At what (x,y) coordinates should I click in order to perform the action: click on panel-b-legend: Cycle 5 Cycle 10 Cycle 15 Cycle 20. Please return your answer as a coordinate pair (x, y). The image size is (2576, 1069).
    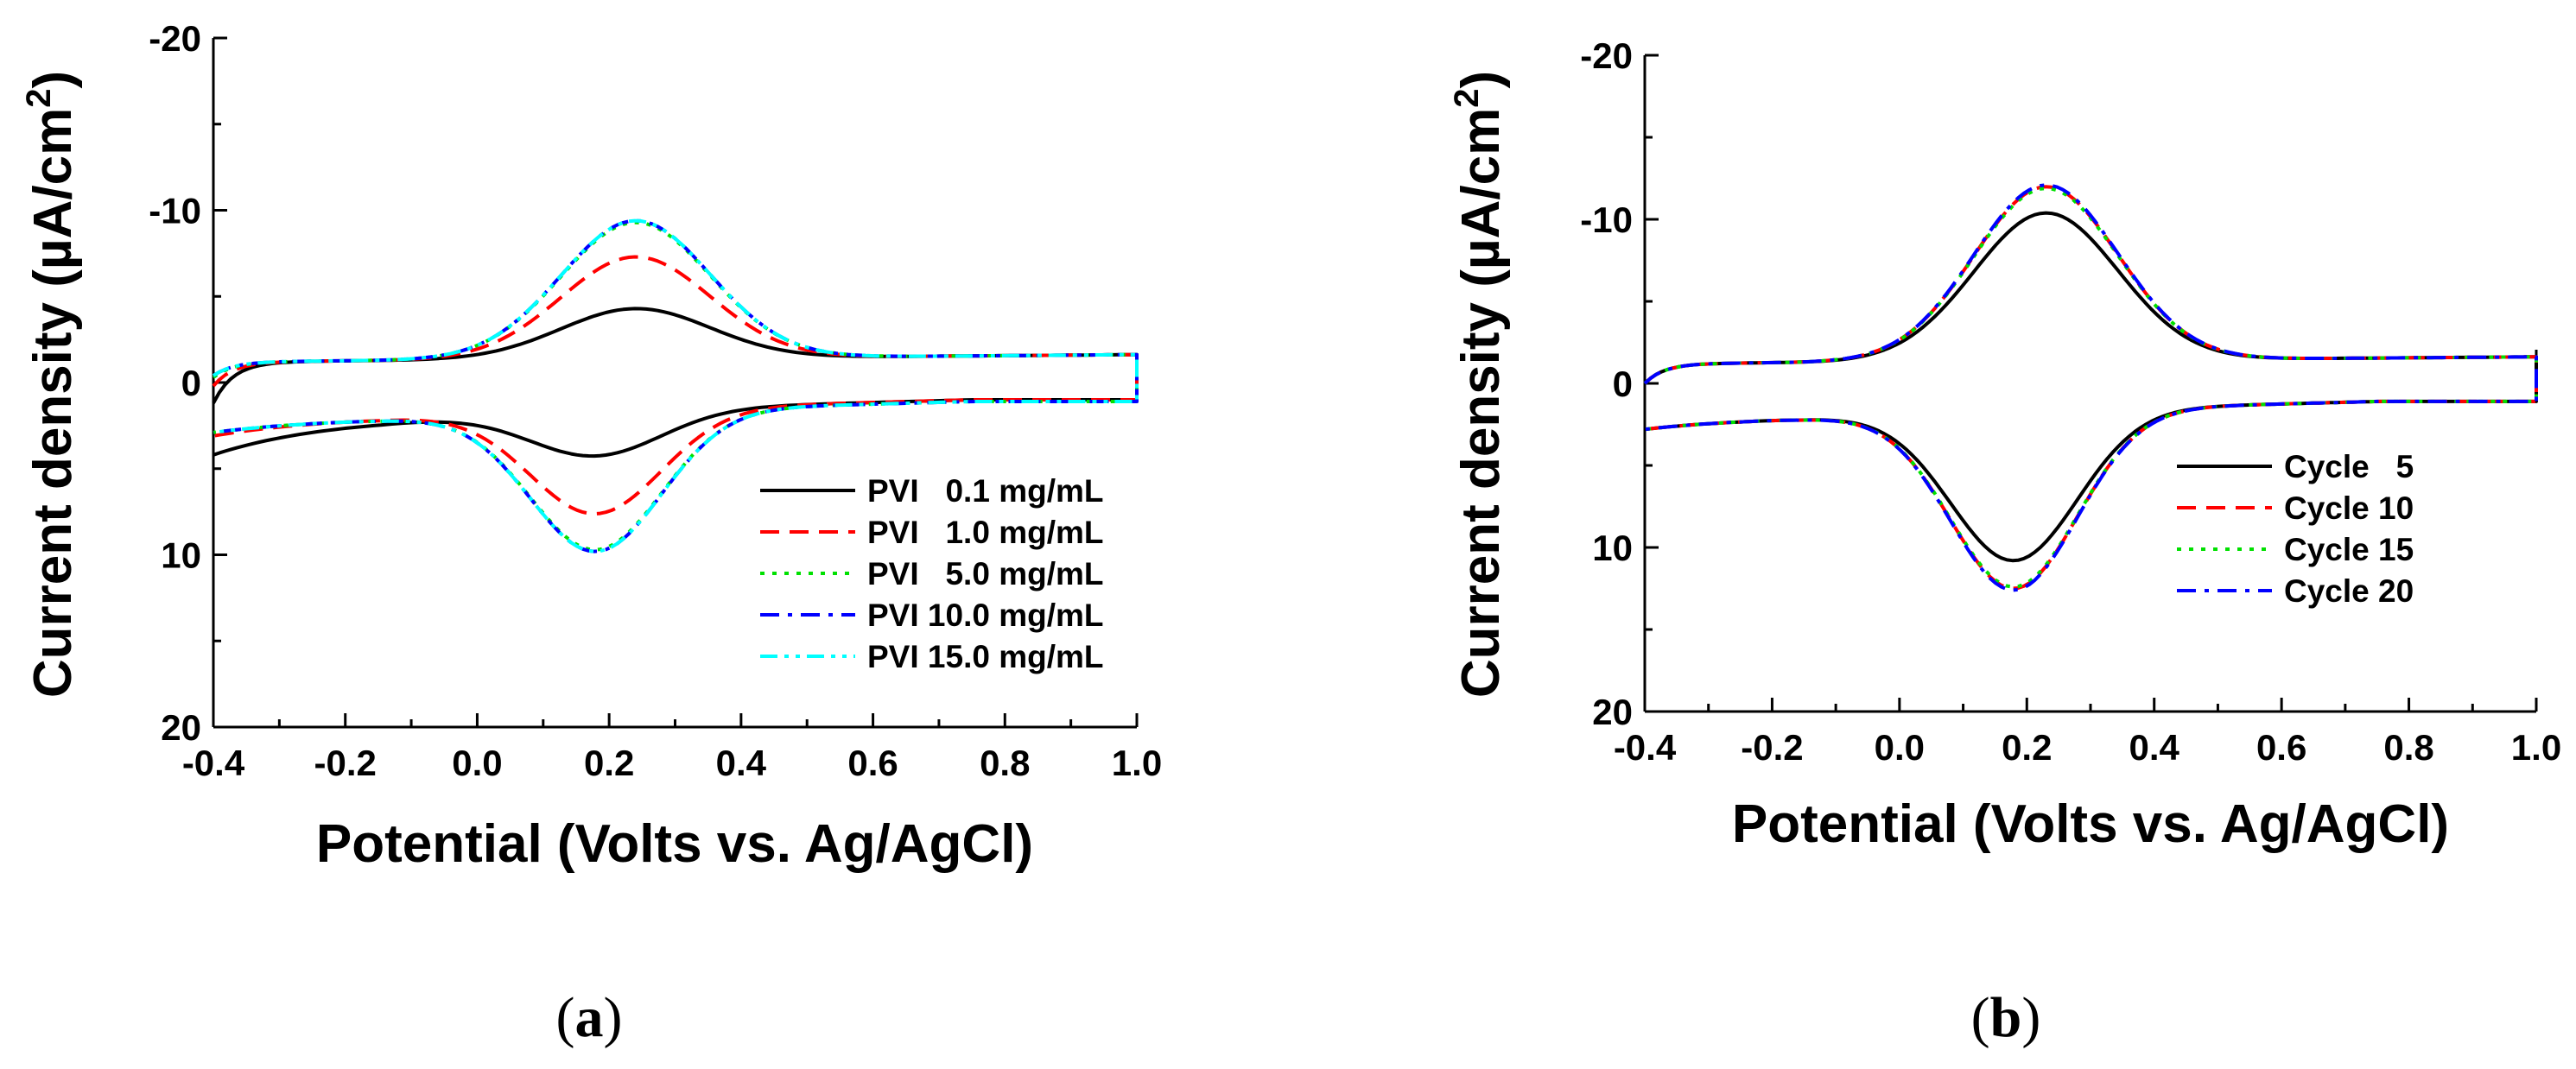
    Looking at the image, I should click on (2295, 529).